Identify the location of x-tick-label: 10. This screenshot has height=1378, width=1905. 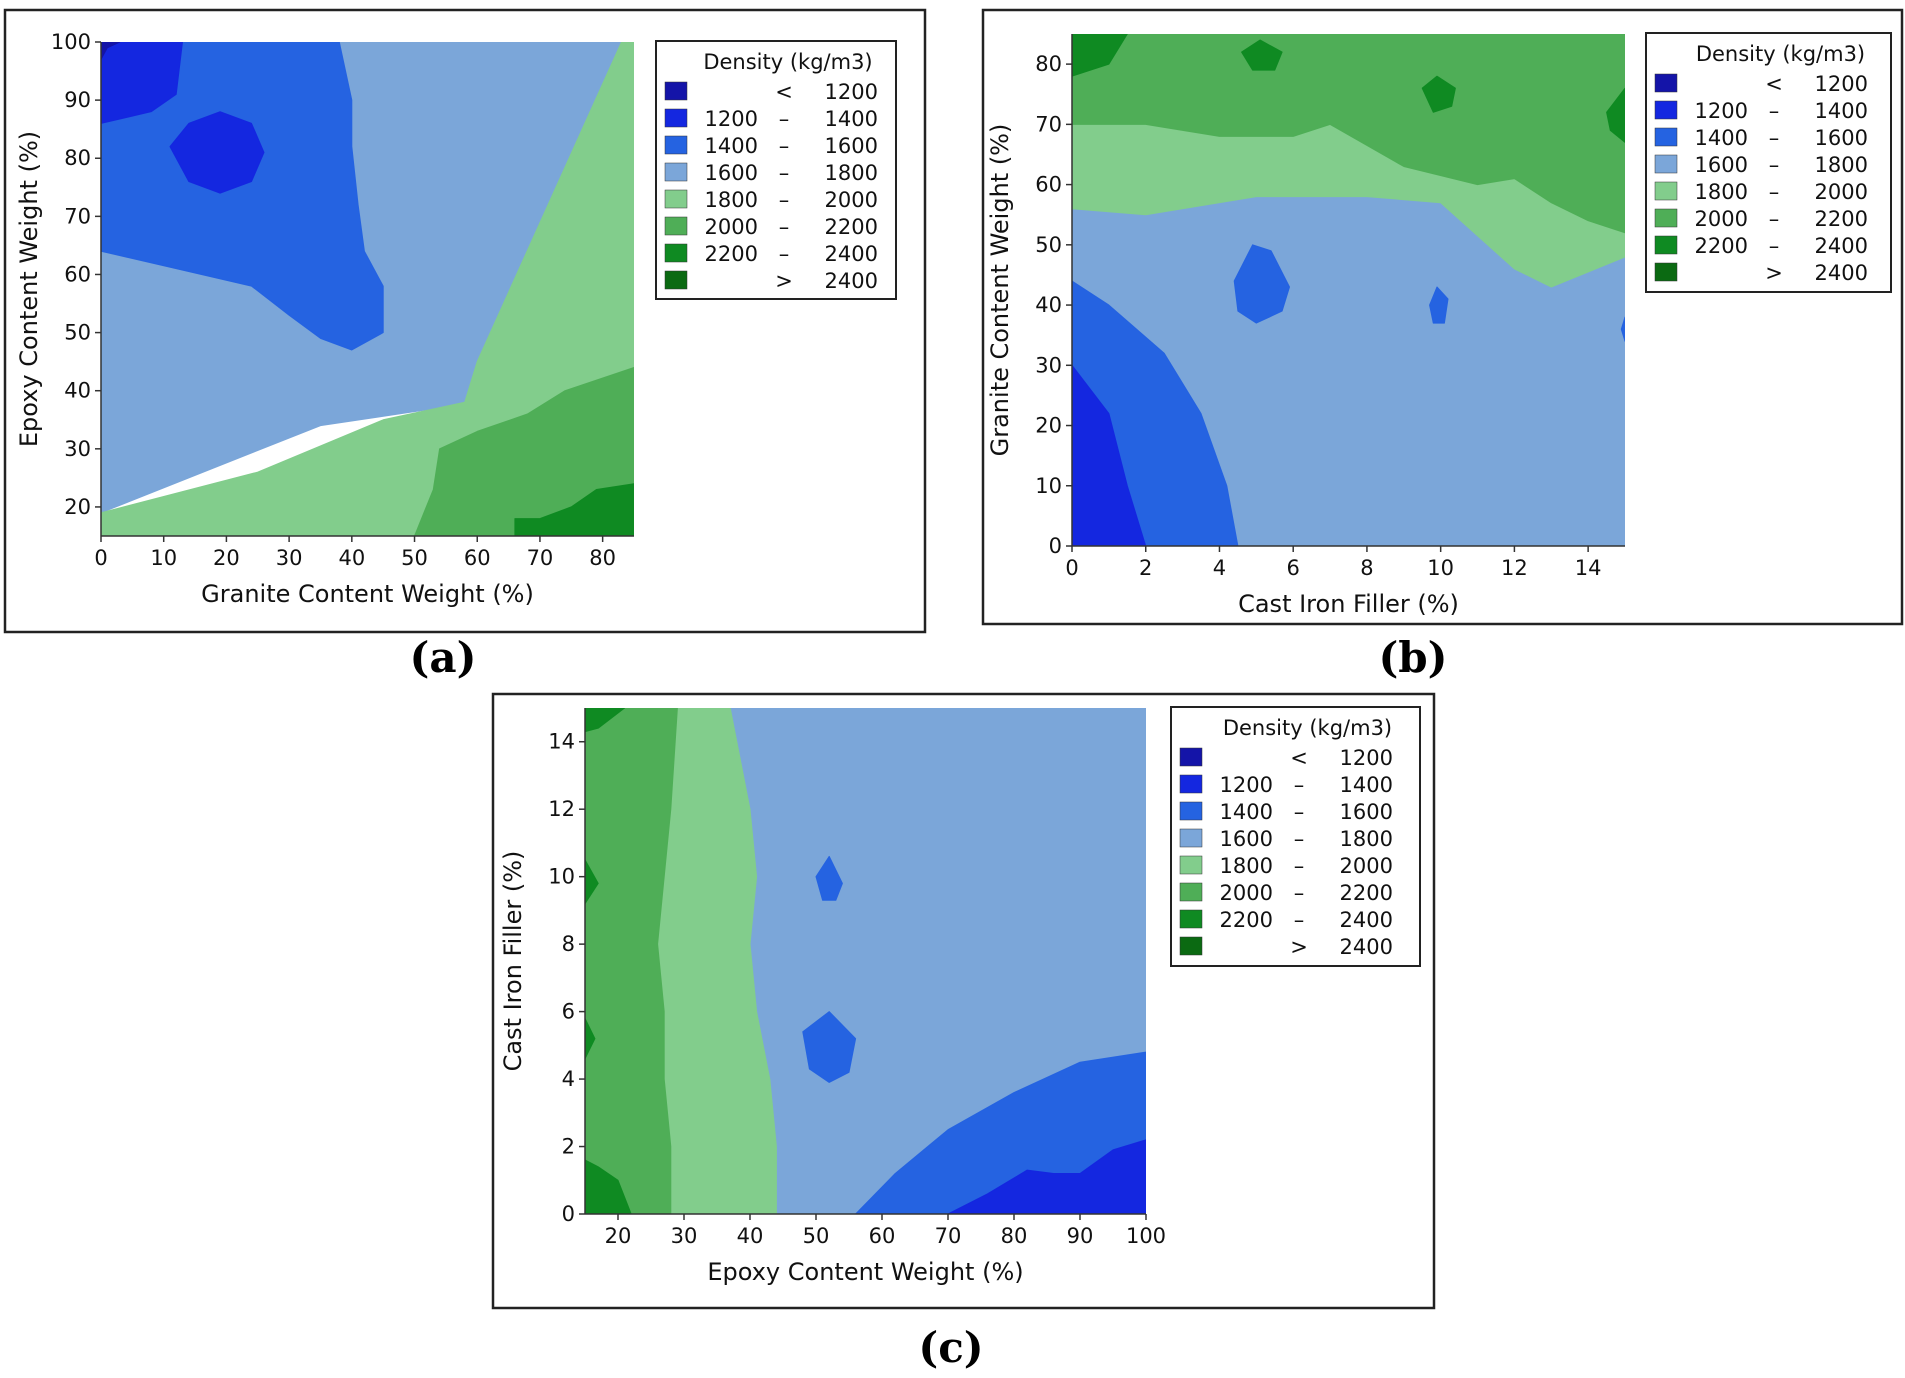
(163, 558).